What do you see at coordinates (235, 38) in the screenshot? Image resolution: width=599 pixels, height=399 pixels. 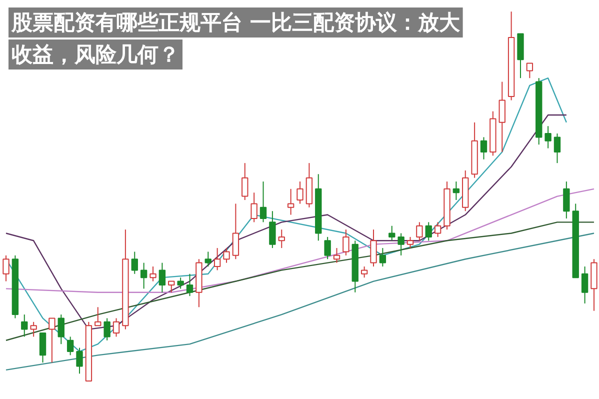 I see `text: 股票配资有哪些正规平台 一比三配资协议：放大收益，风险几何？` at bounding box center [235, 38].